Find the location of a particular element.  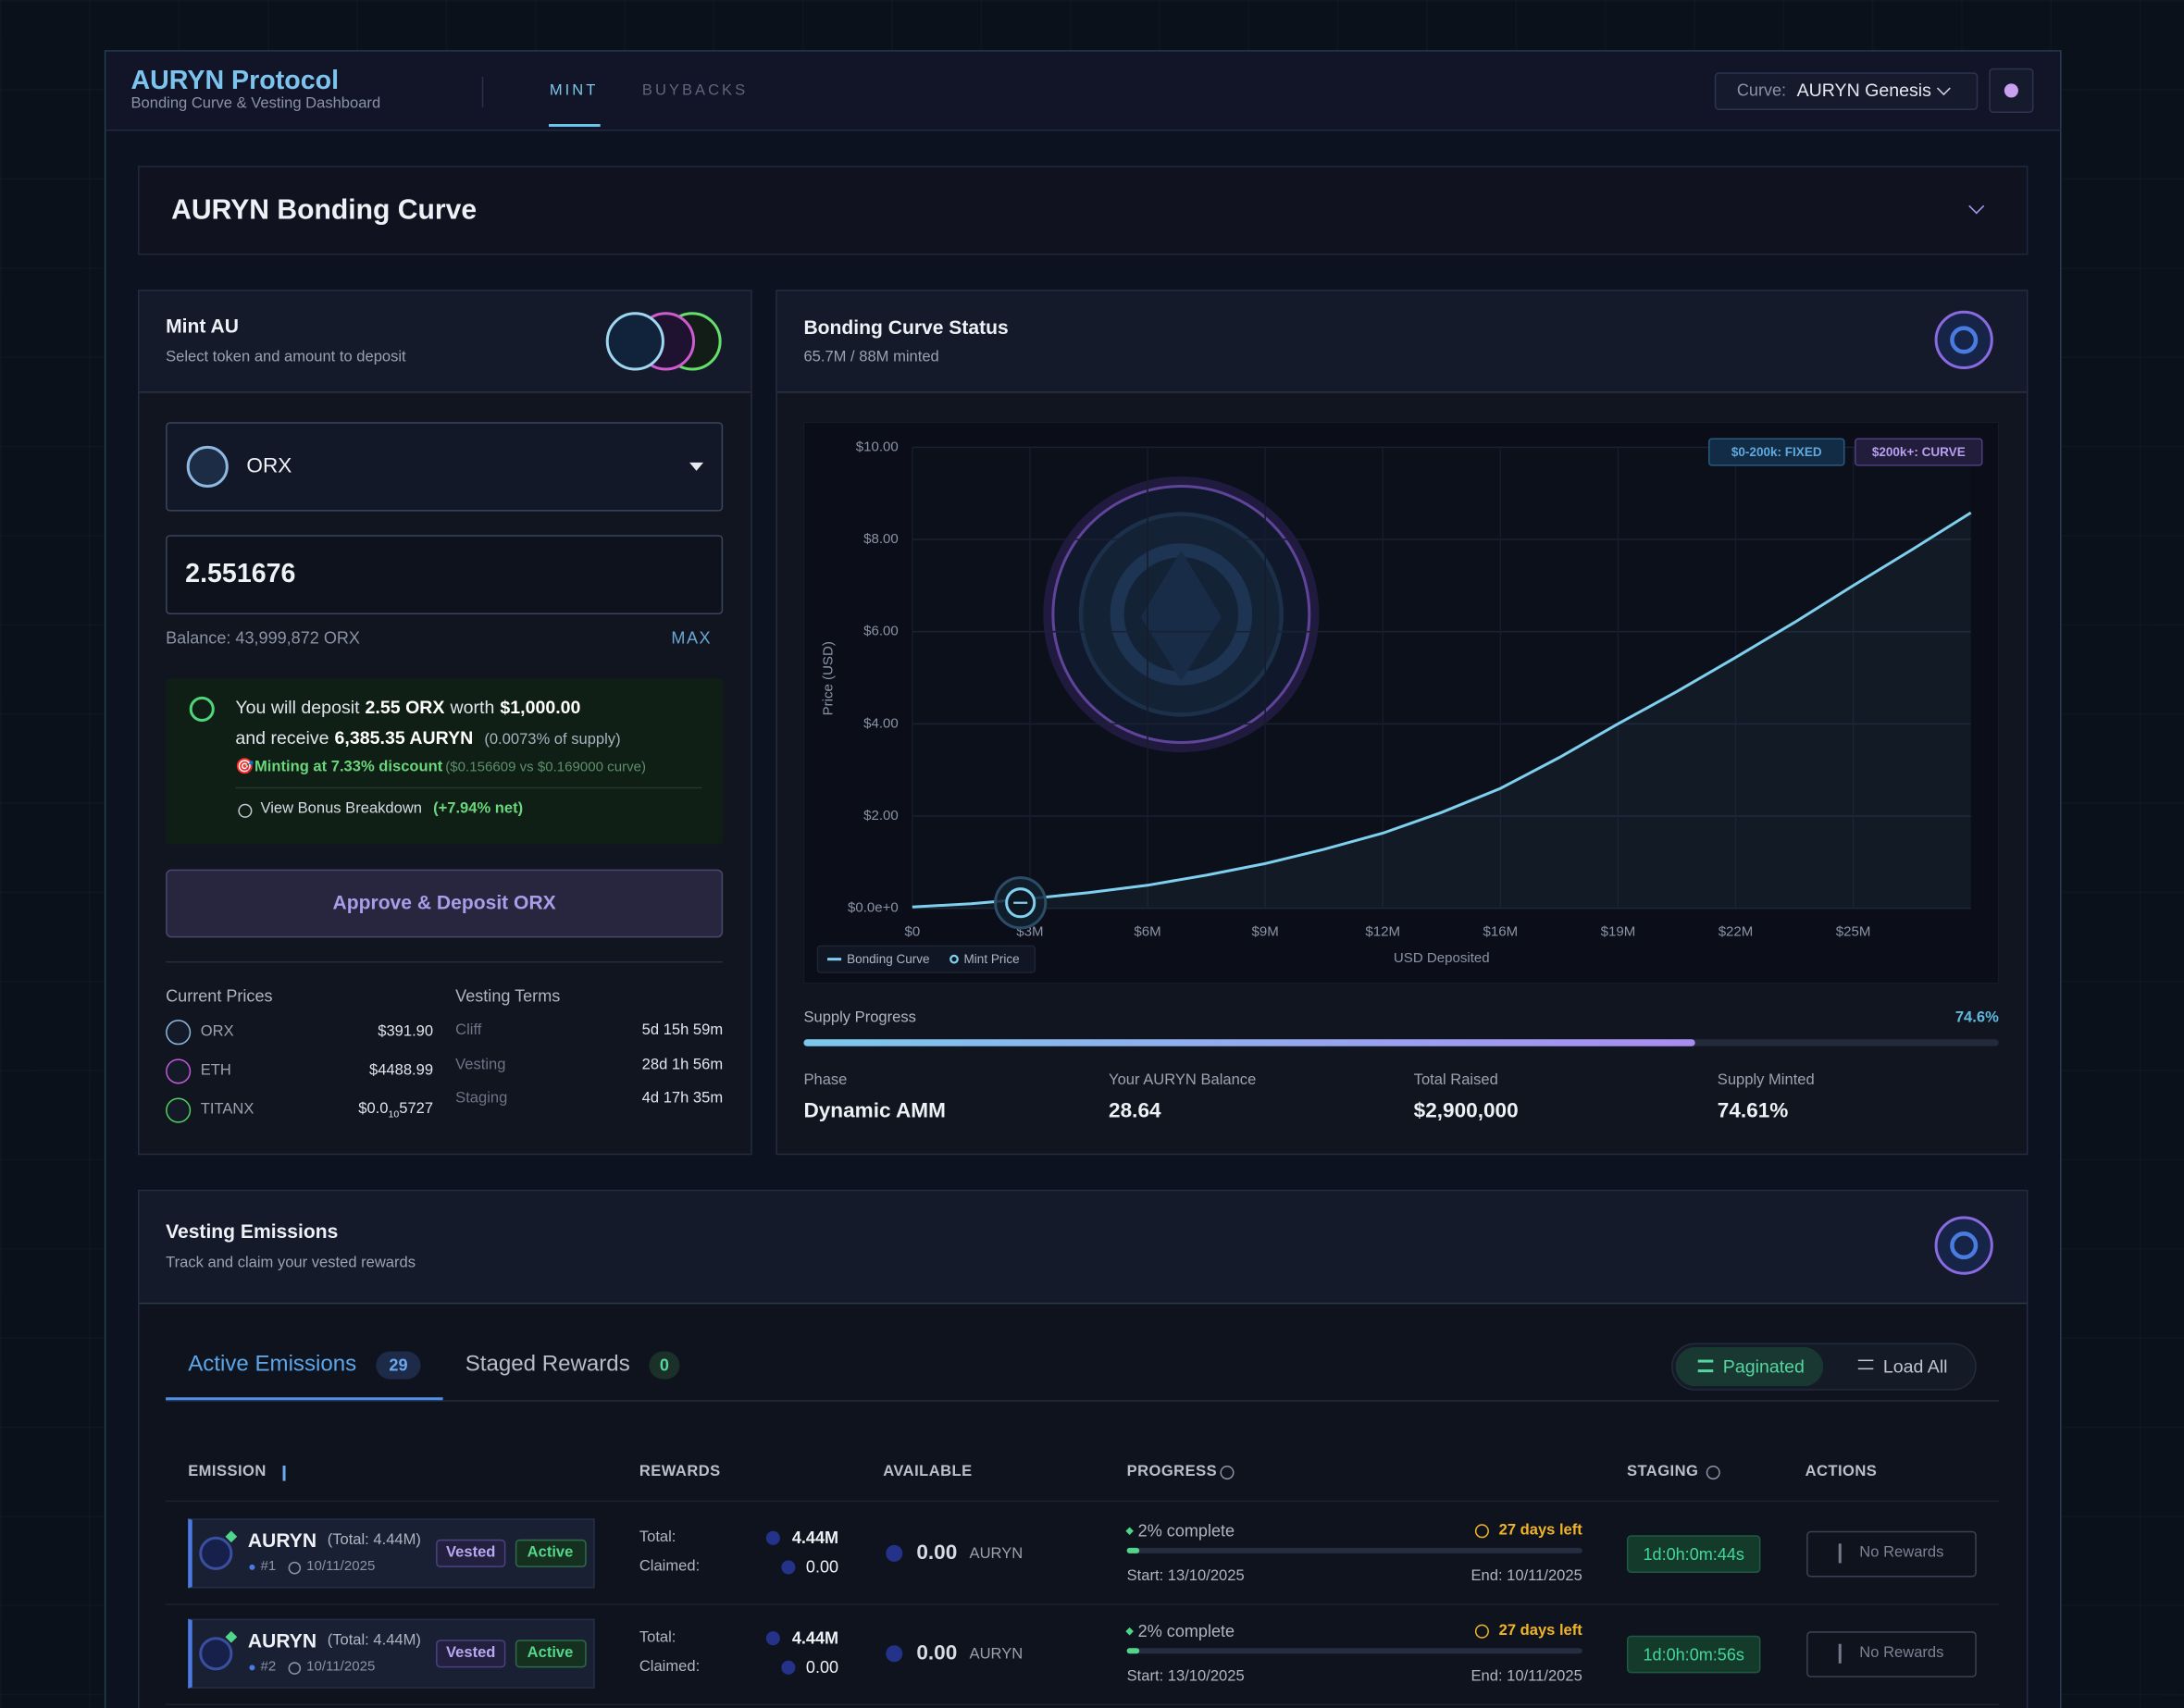

range-badge is located at coordinates (1919, 452).